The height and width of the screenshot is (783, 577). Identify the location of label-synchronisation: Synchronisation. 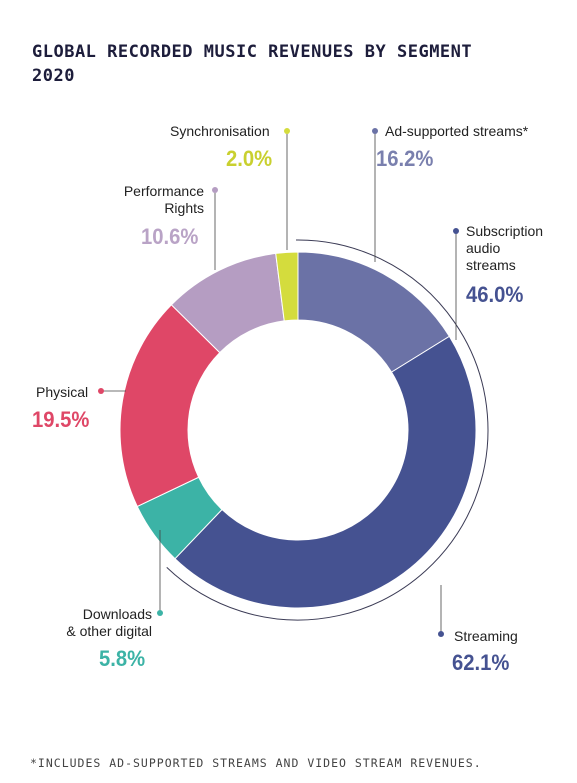
(220, 131).